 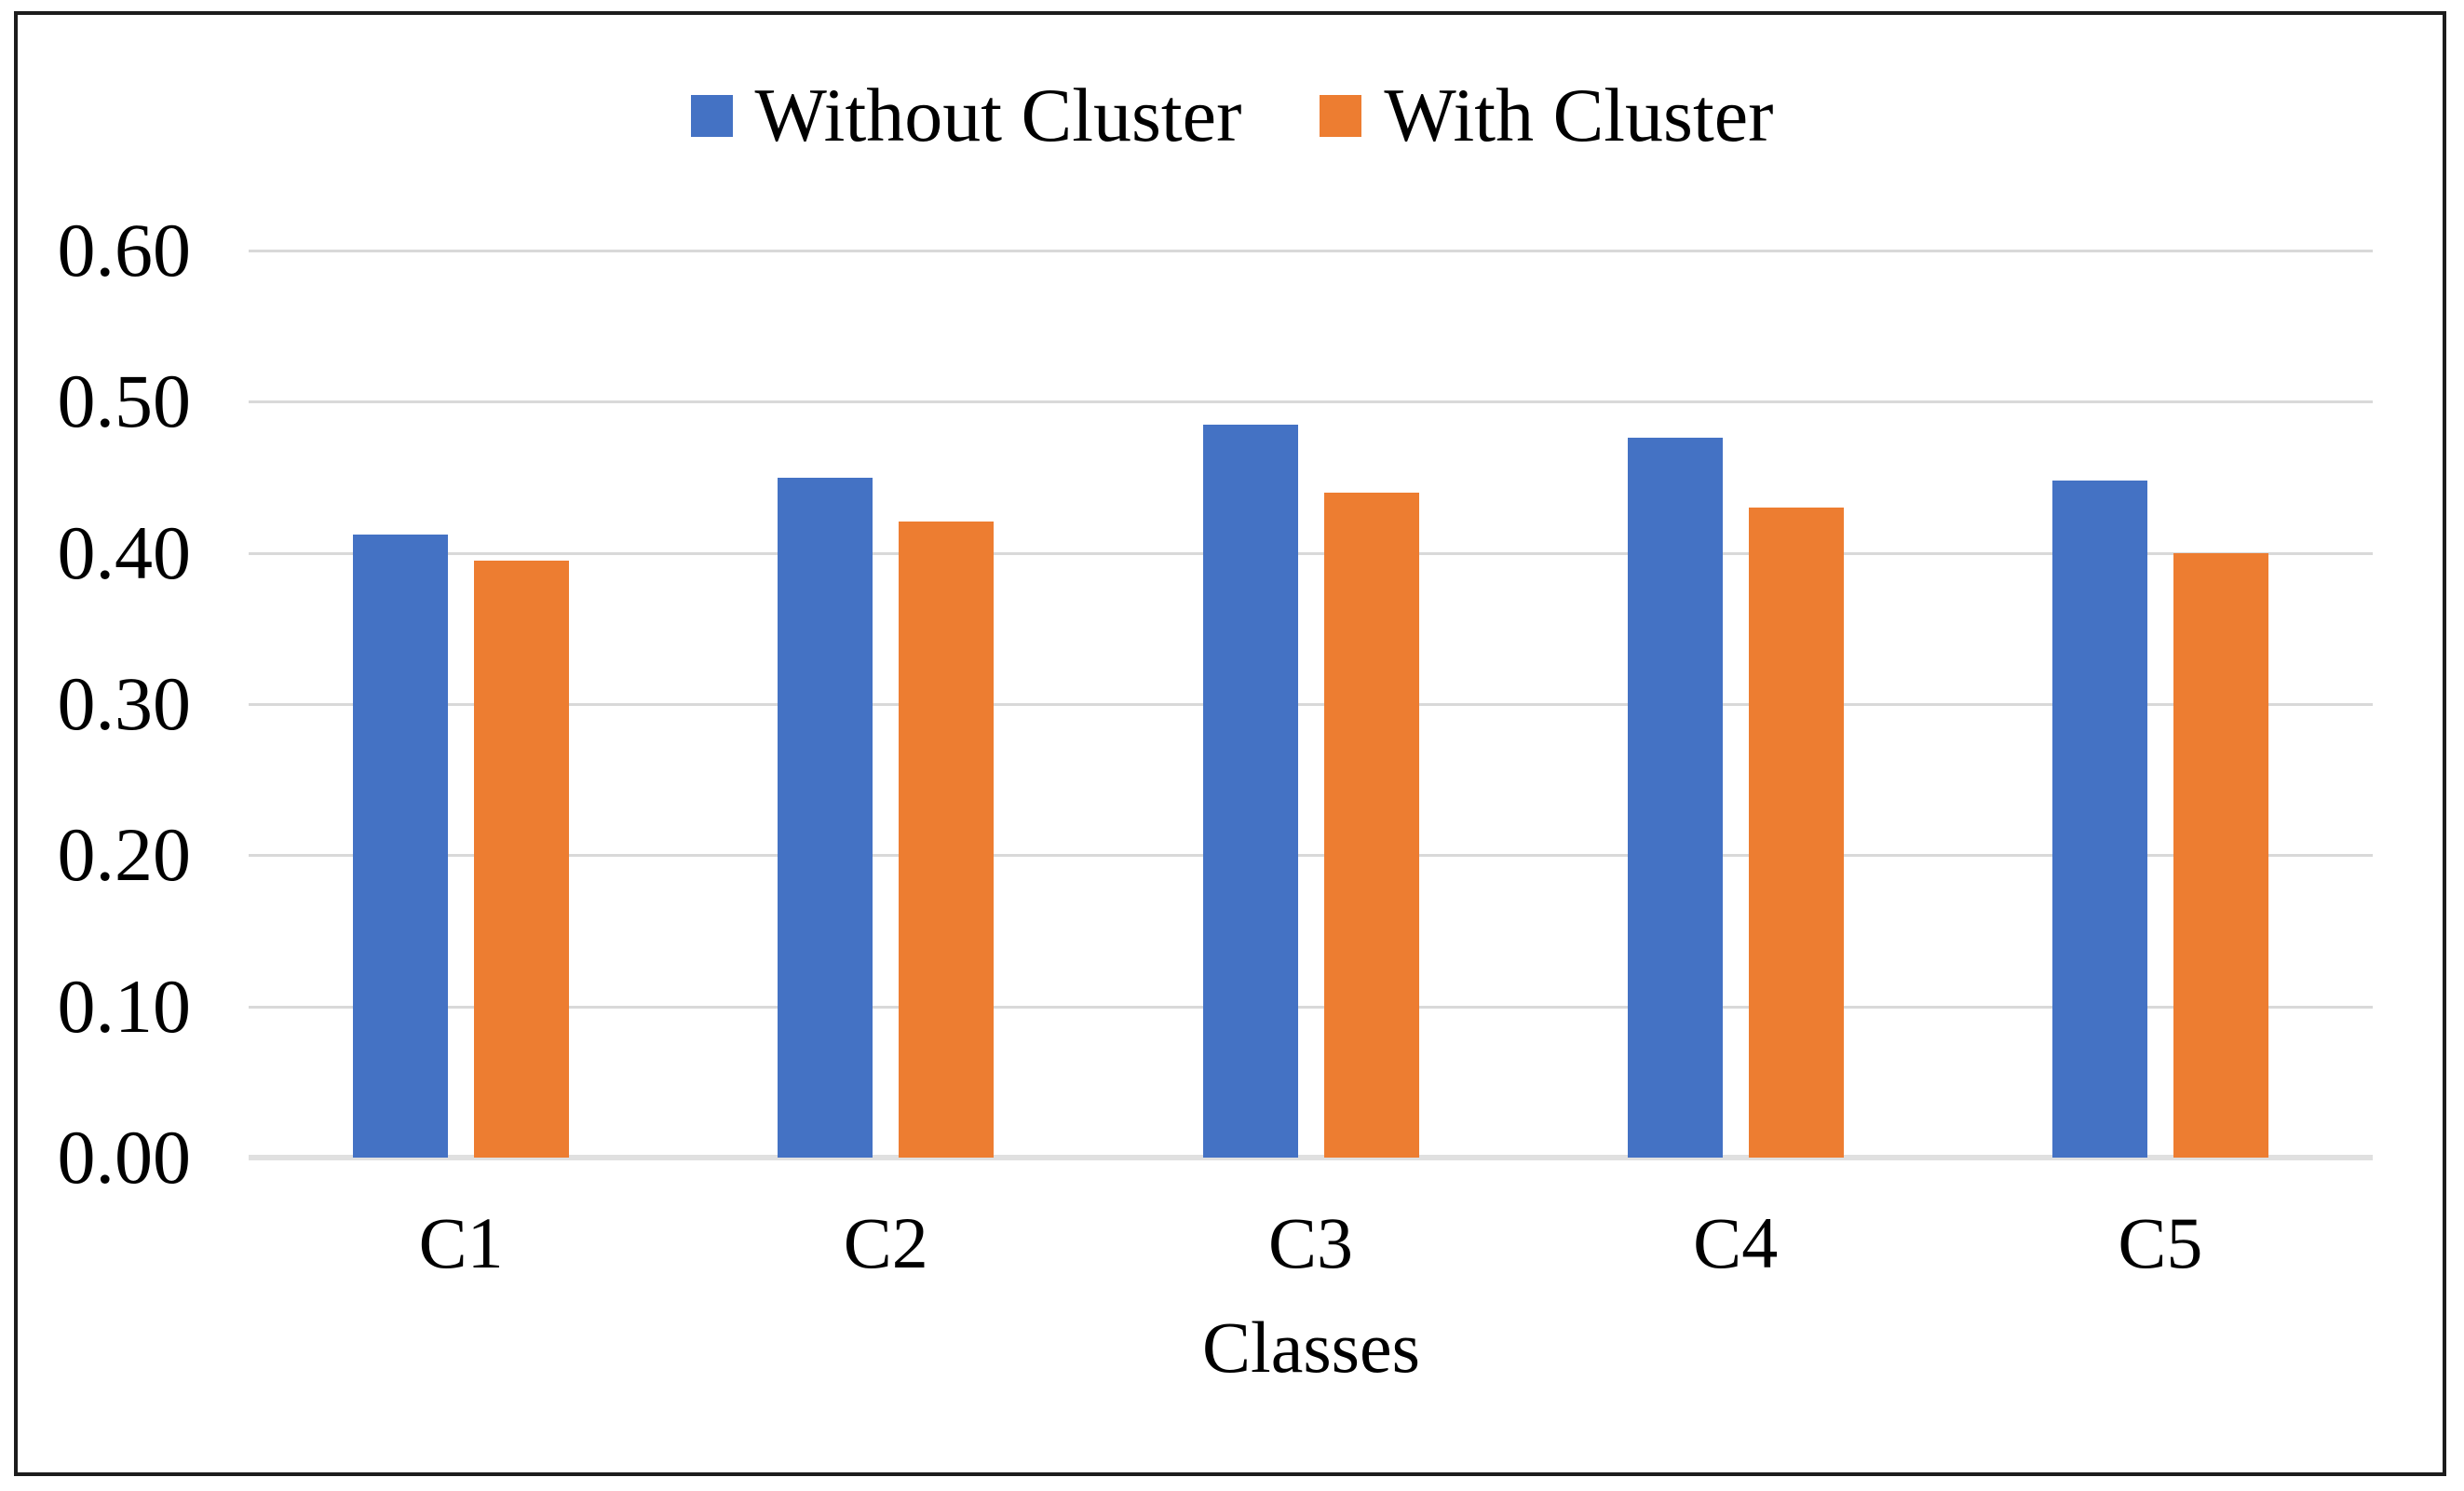 What do you see at coordinates (1796, 832) in the screenshot?
I see `bar-with-cluster-c4` at bounding box center [1796, 832].